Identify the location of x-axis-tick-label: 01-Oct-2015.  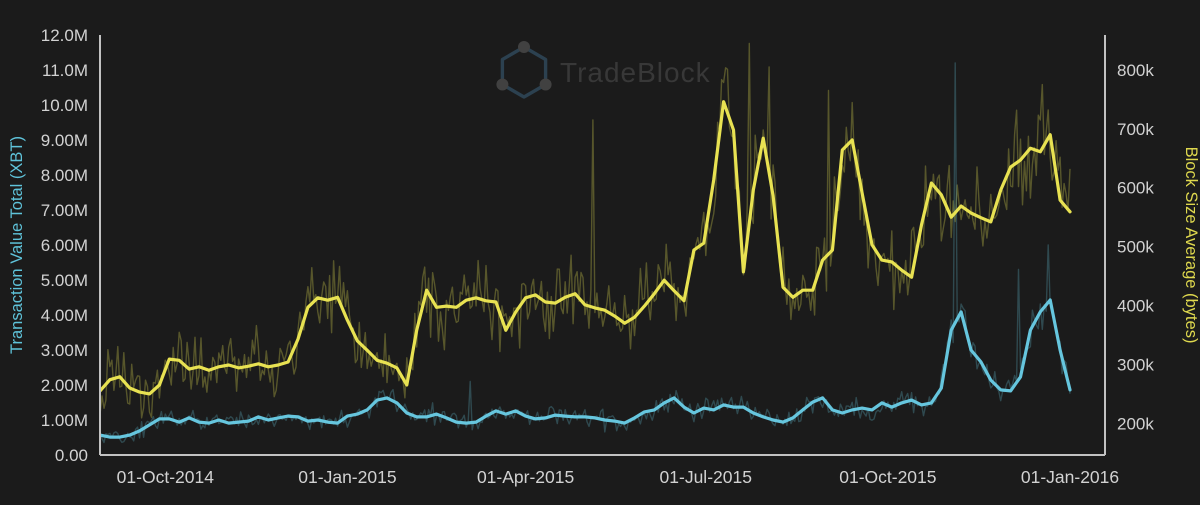
(887, 477).